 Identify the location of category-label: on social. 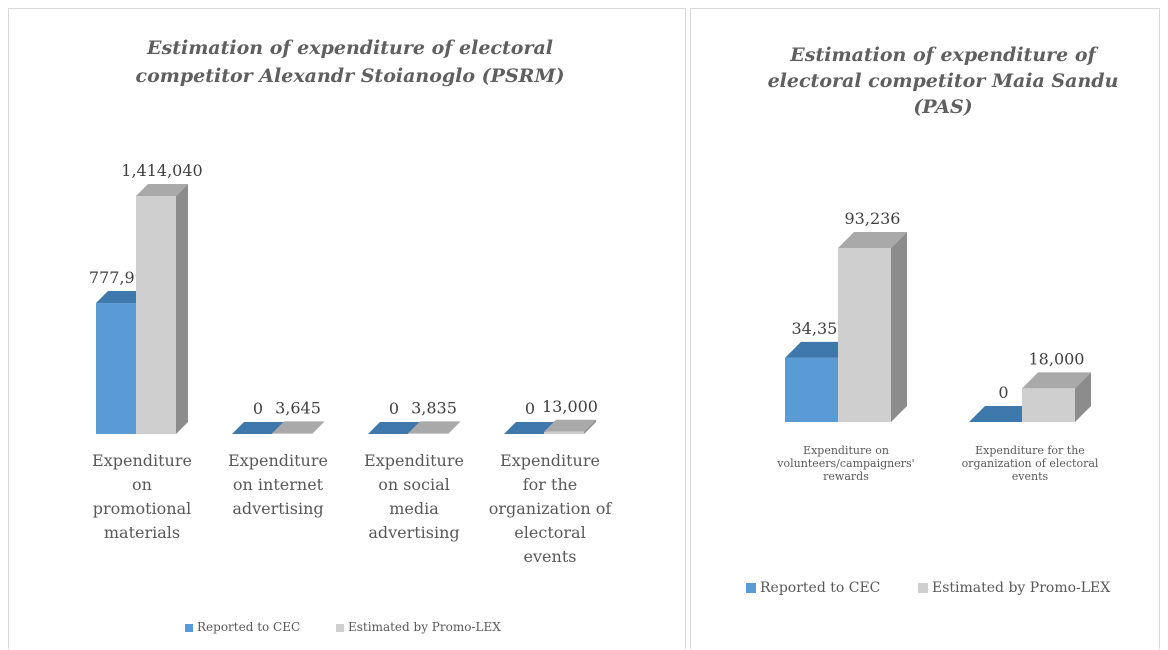
(414, 484).